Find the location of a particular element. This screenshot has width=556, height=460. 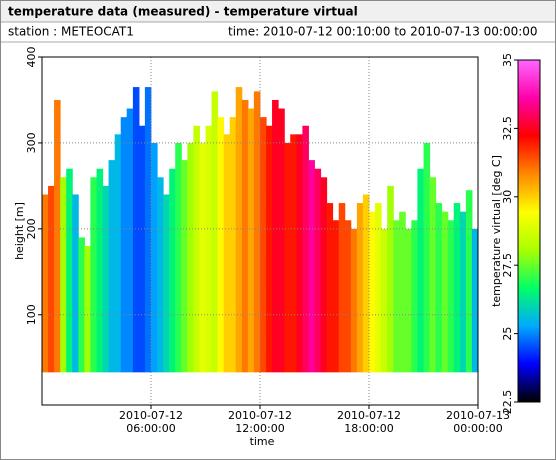

title-bar is located at coordinates (278, 11).